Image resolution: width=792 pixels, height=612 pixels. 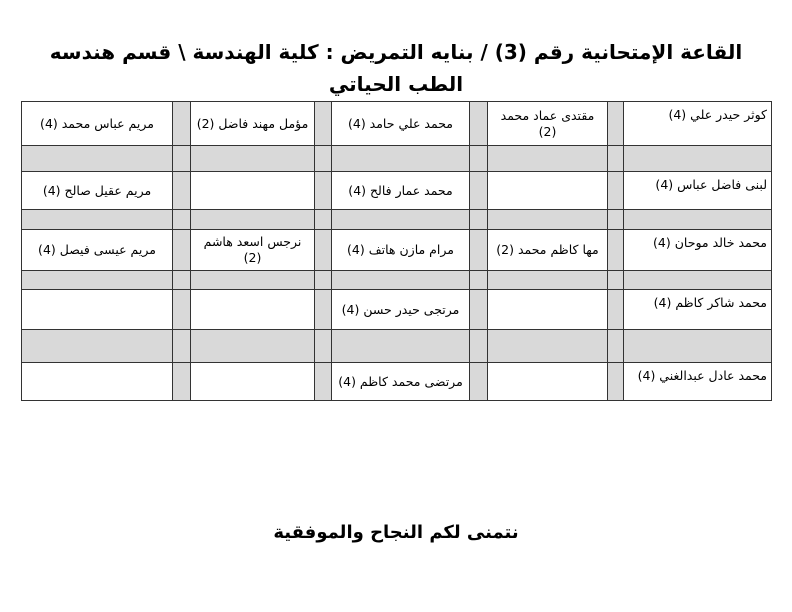 What do you see at coordinates (697, 381) in the screenshot?
I see `seat-cell: محمد عادل عبدالغني (4)` at bounding box center [697, 381].